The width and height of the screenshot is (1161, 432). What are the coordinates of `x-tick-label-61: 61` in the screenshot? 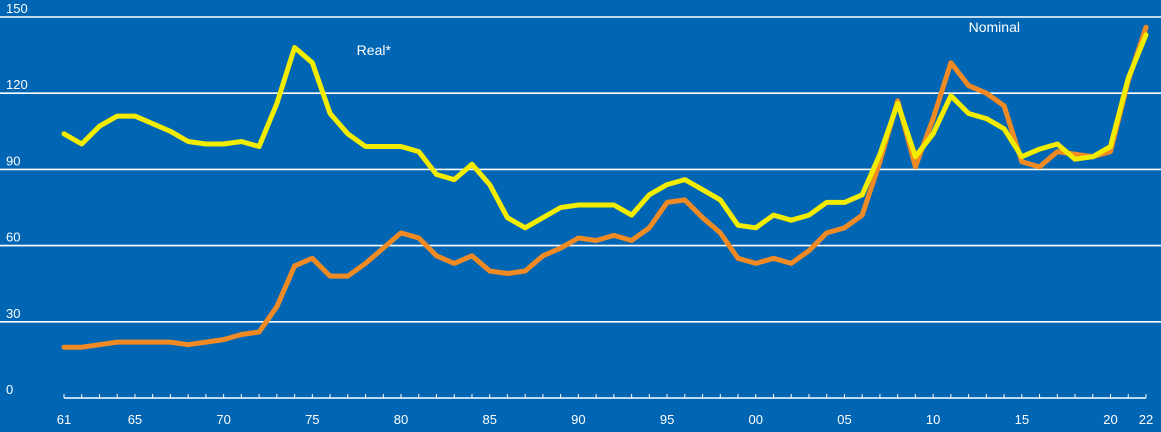 It's located at (64, 419).